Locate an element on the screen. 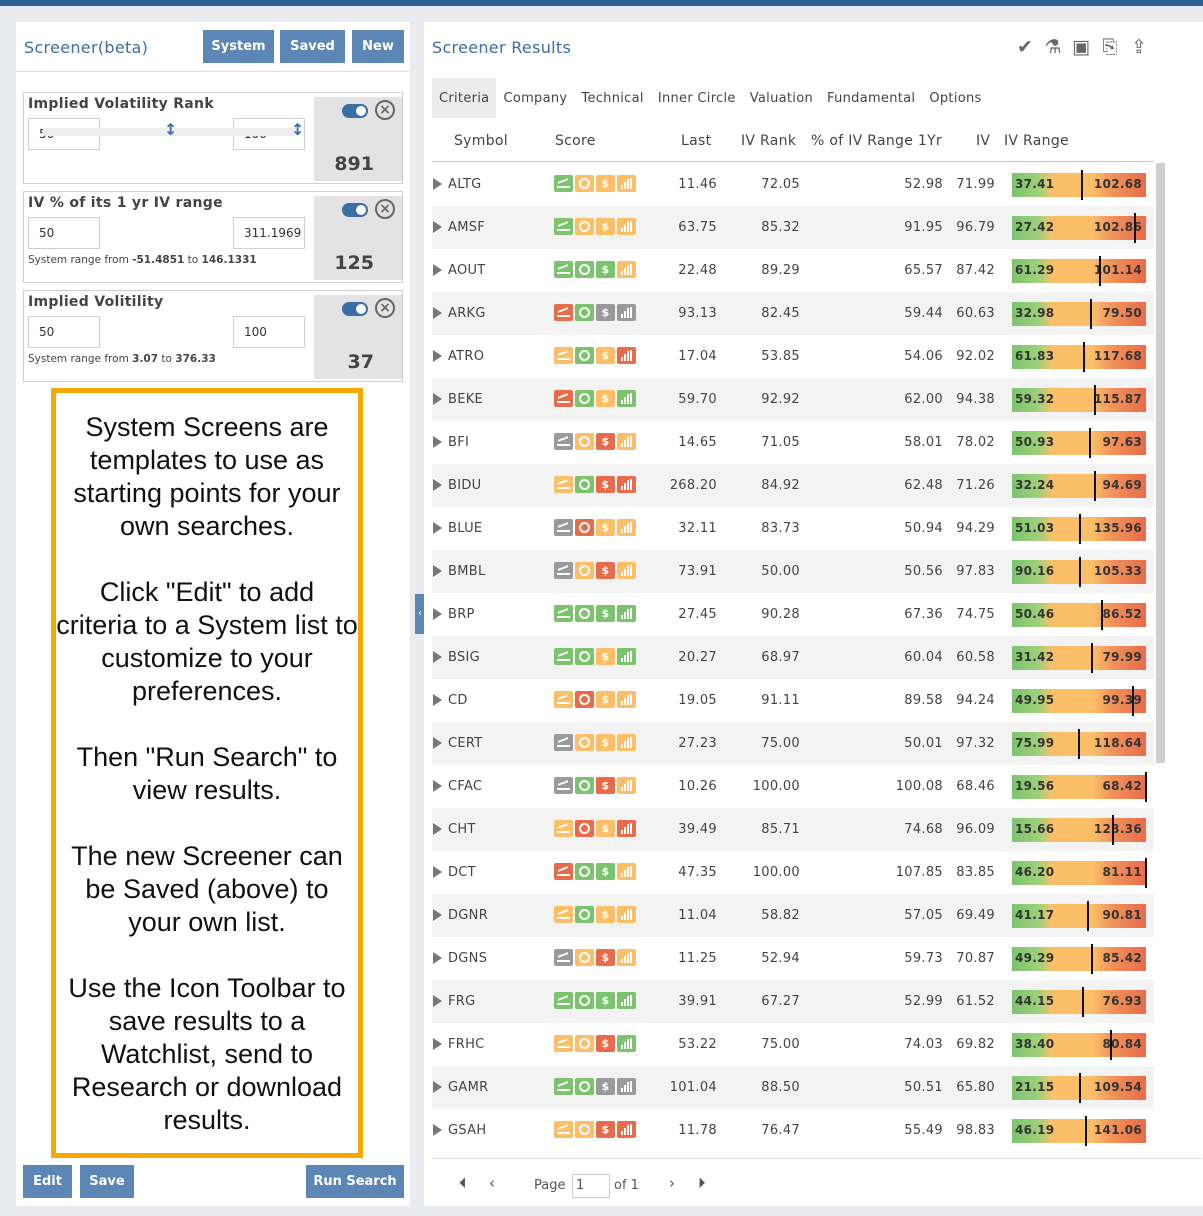 The image size is (1203, 1216). col-iv-rank: IV Rank is located at coordinates (769, 141).